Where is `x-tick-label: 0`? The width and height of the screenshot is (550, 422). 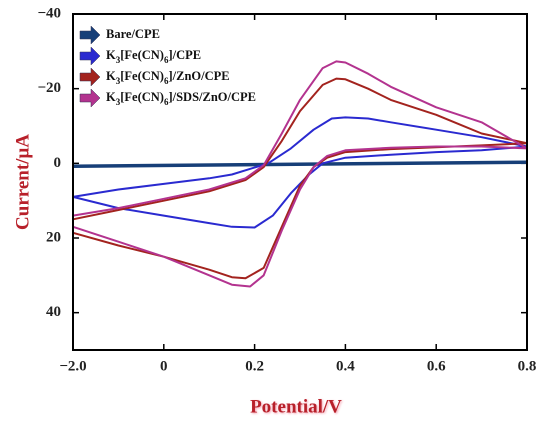
x-tick-label: 0 is located at coordinates (164, 366).